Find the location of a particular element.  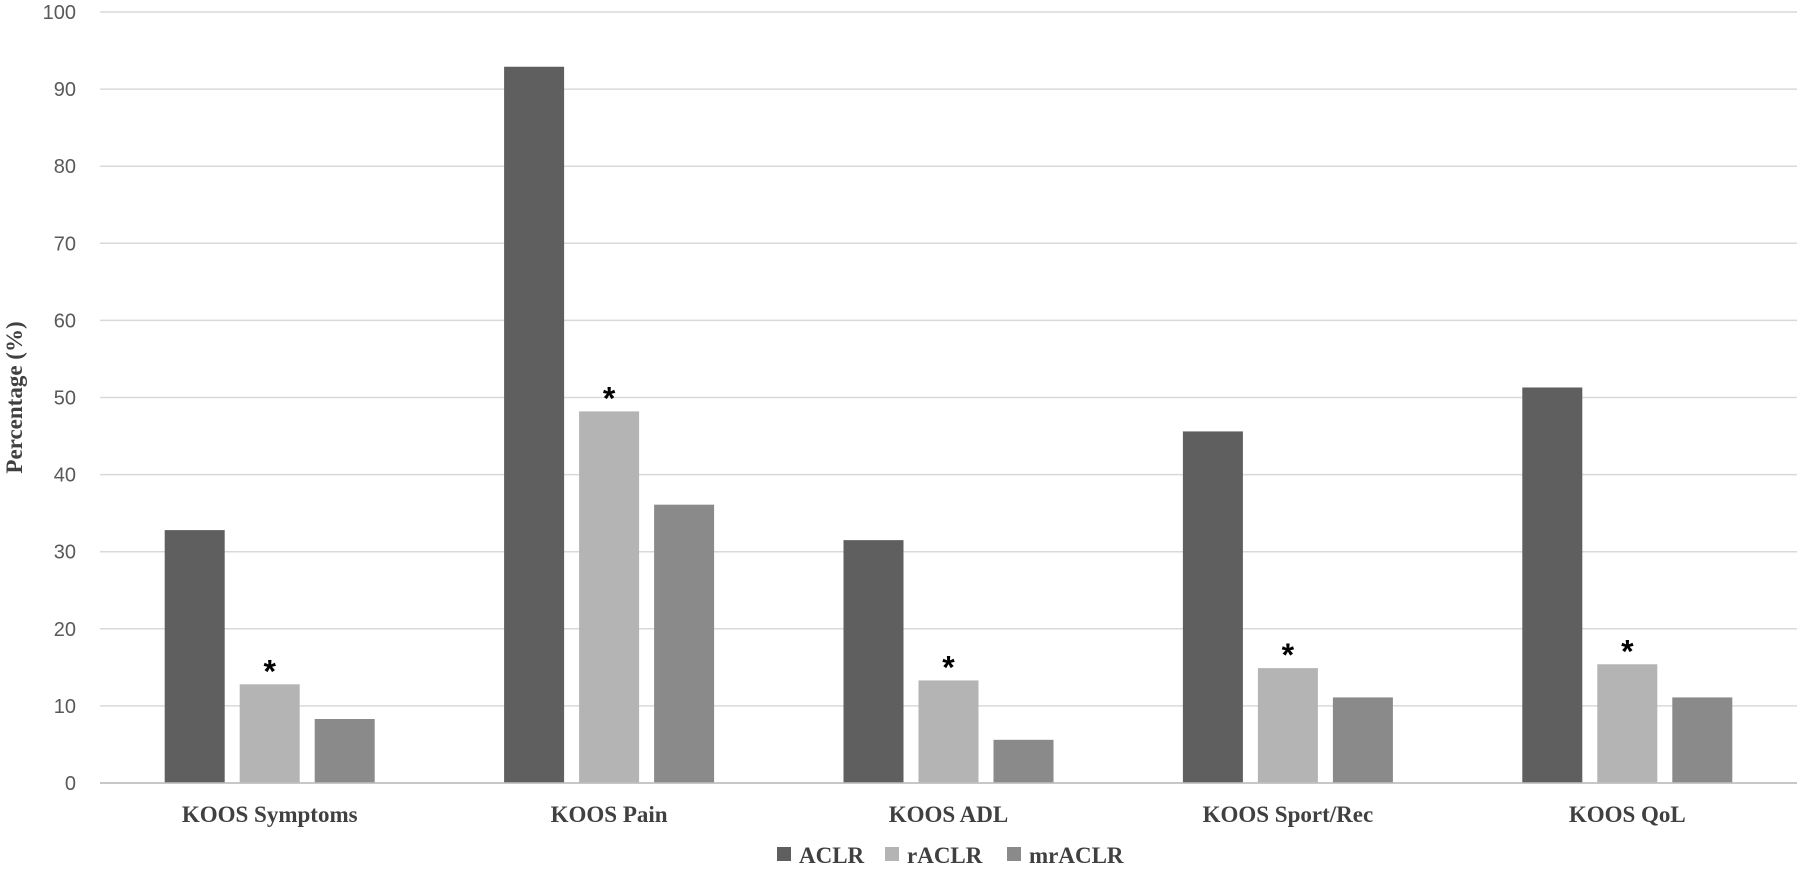

y-tick-label-70: 70 is located at coordinates (65, 244).